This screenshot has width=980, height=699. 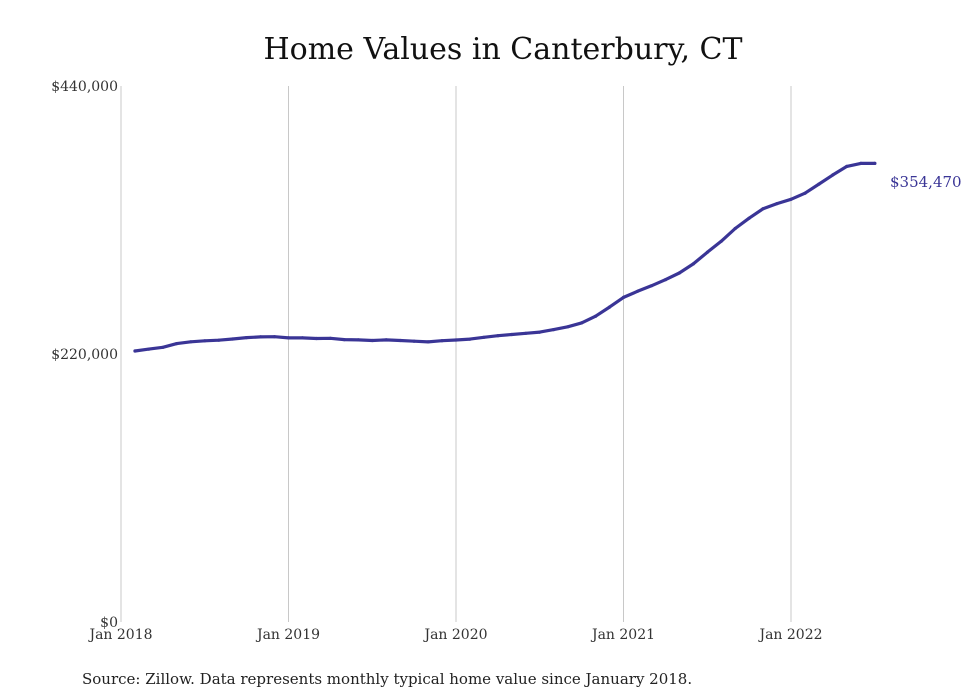 What do you see at coordinates (503, 49) in the screenshot?
I see `chart-title: Home Values in Canterbury, CT` at bounding box center [503, 49].